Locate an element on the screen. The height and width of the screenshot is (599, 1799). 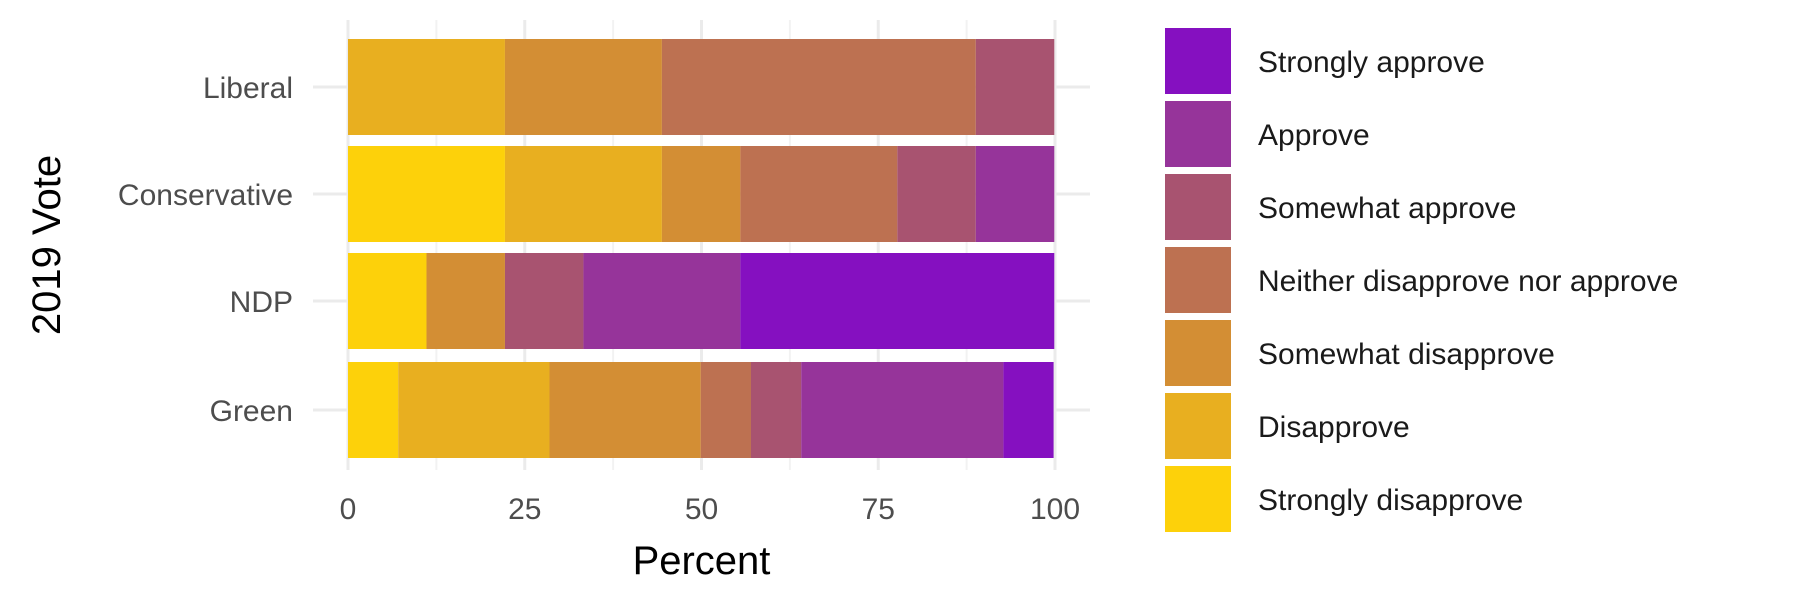
x-tick-label: 100 is located at coordinates (1055, 509).